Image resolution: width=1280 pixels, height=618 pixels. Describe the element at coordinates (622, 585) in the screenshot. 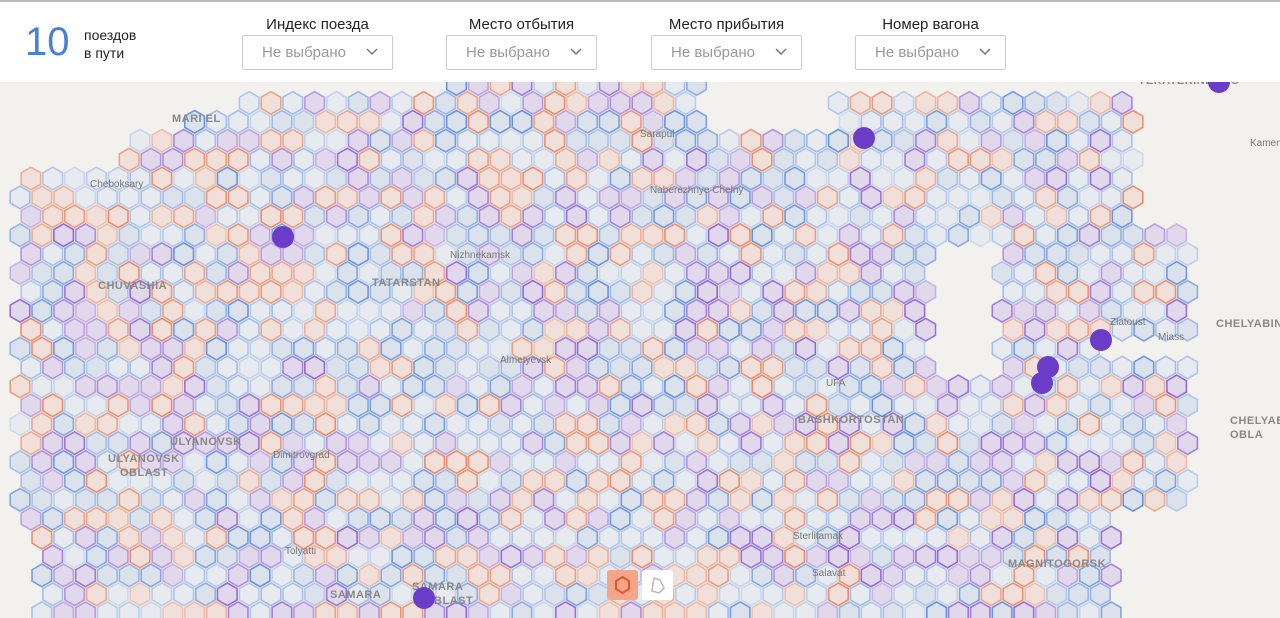

I see `hex-view-toggle` at that location.